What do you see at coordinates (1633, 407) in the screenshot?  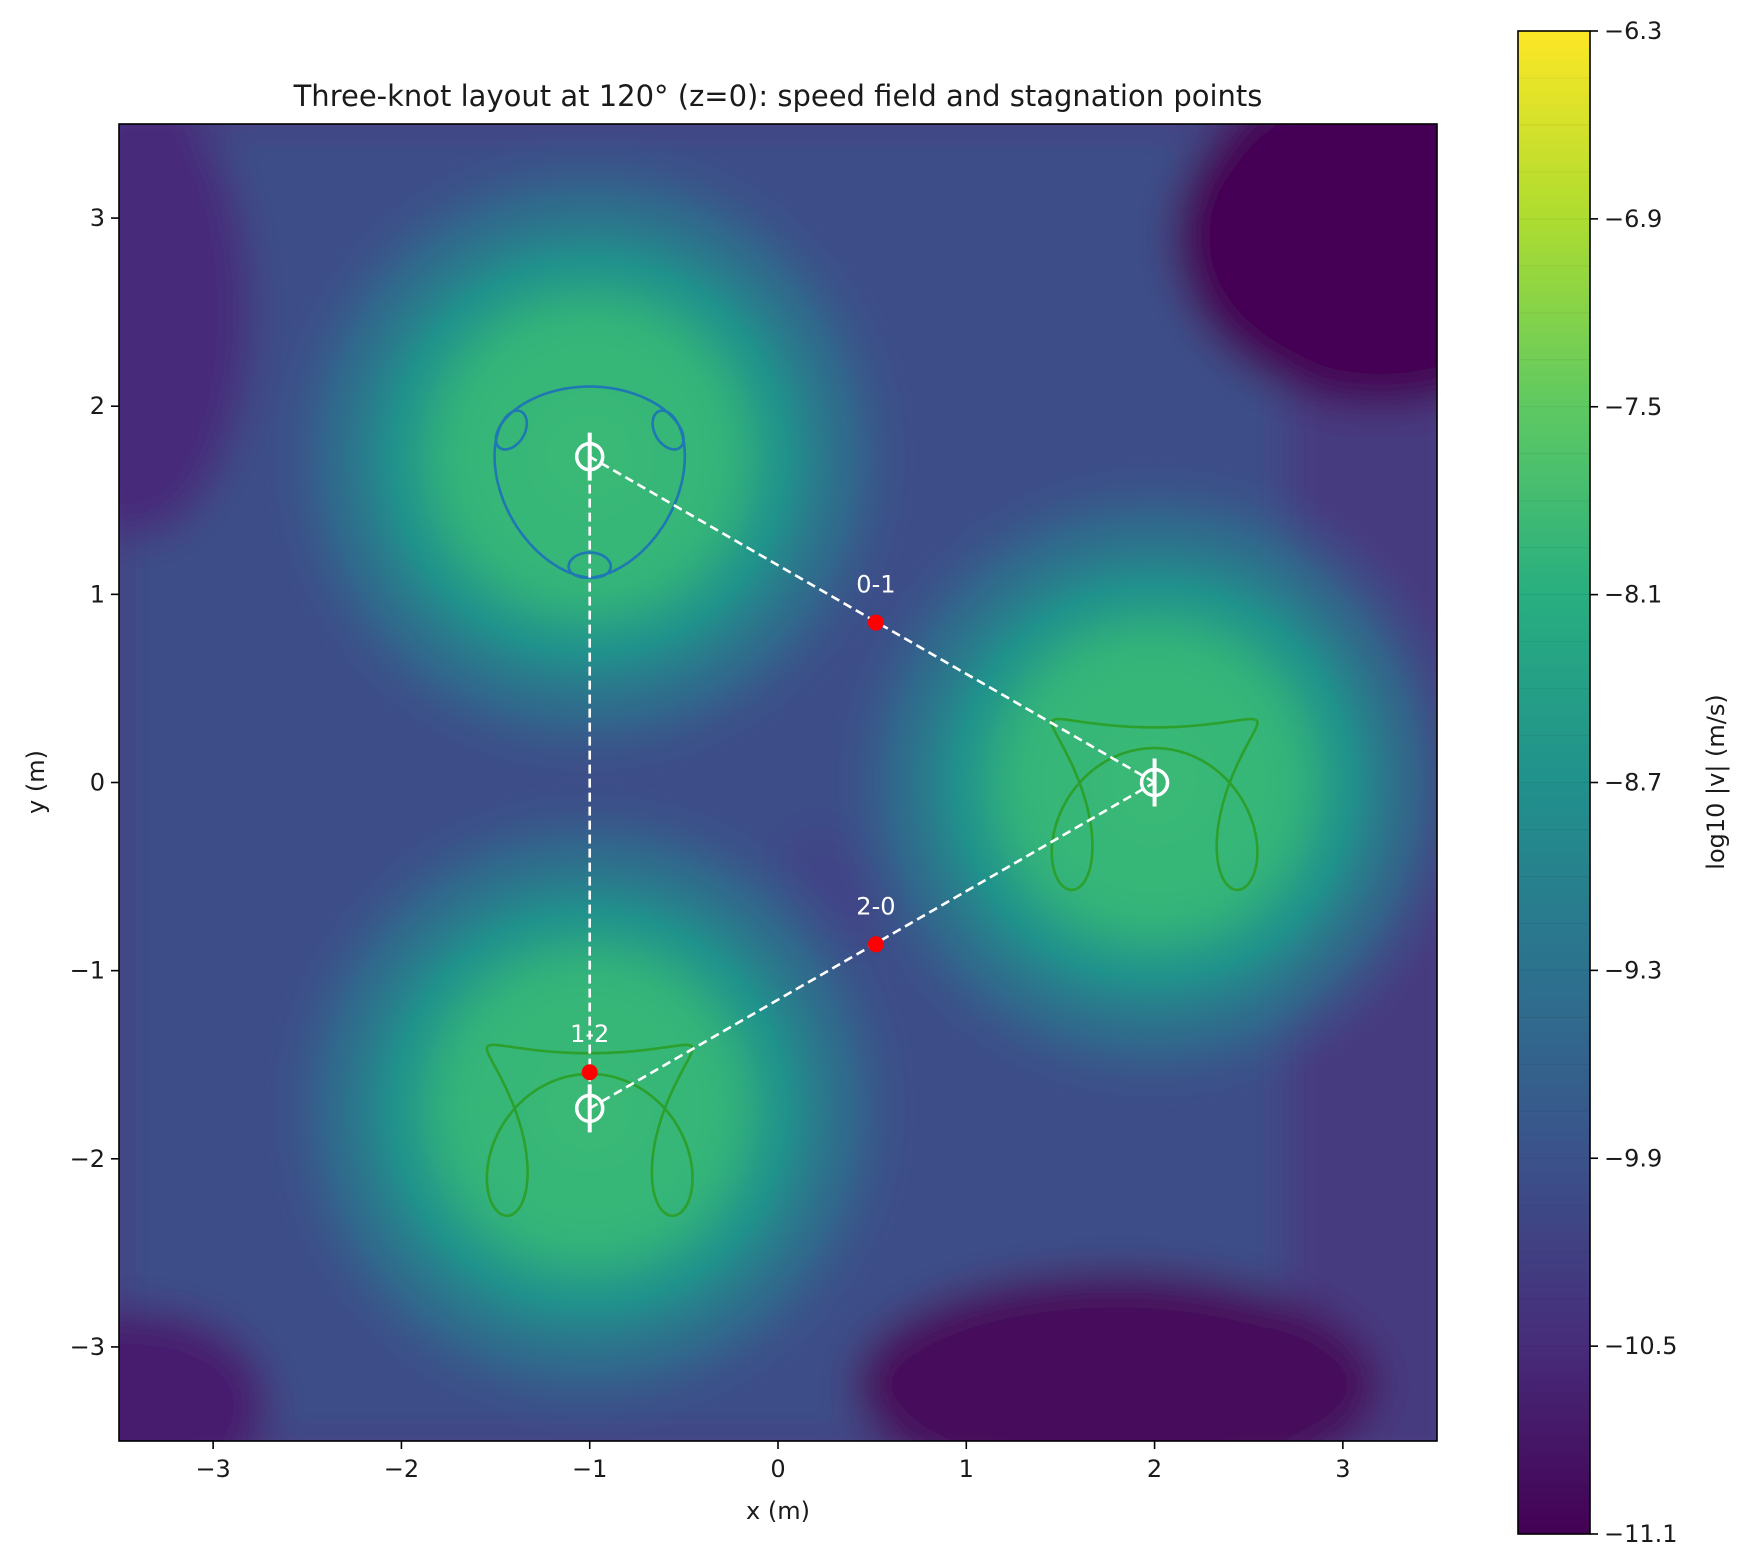 I see `colorbar-tick-label: −7.5` at bounding box center [1633, 407].